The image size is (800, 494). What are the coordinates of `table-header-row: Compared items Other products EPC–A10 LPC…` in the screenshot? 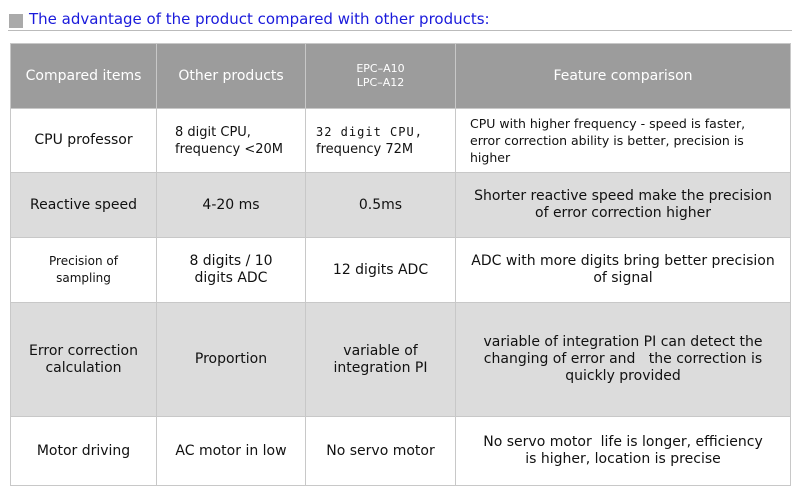 It's located at (400, 76).